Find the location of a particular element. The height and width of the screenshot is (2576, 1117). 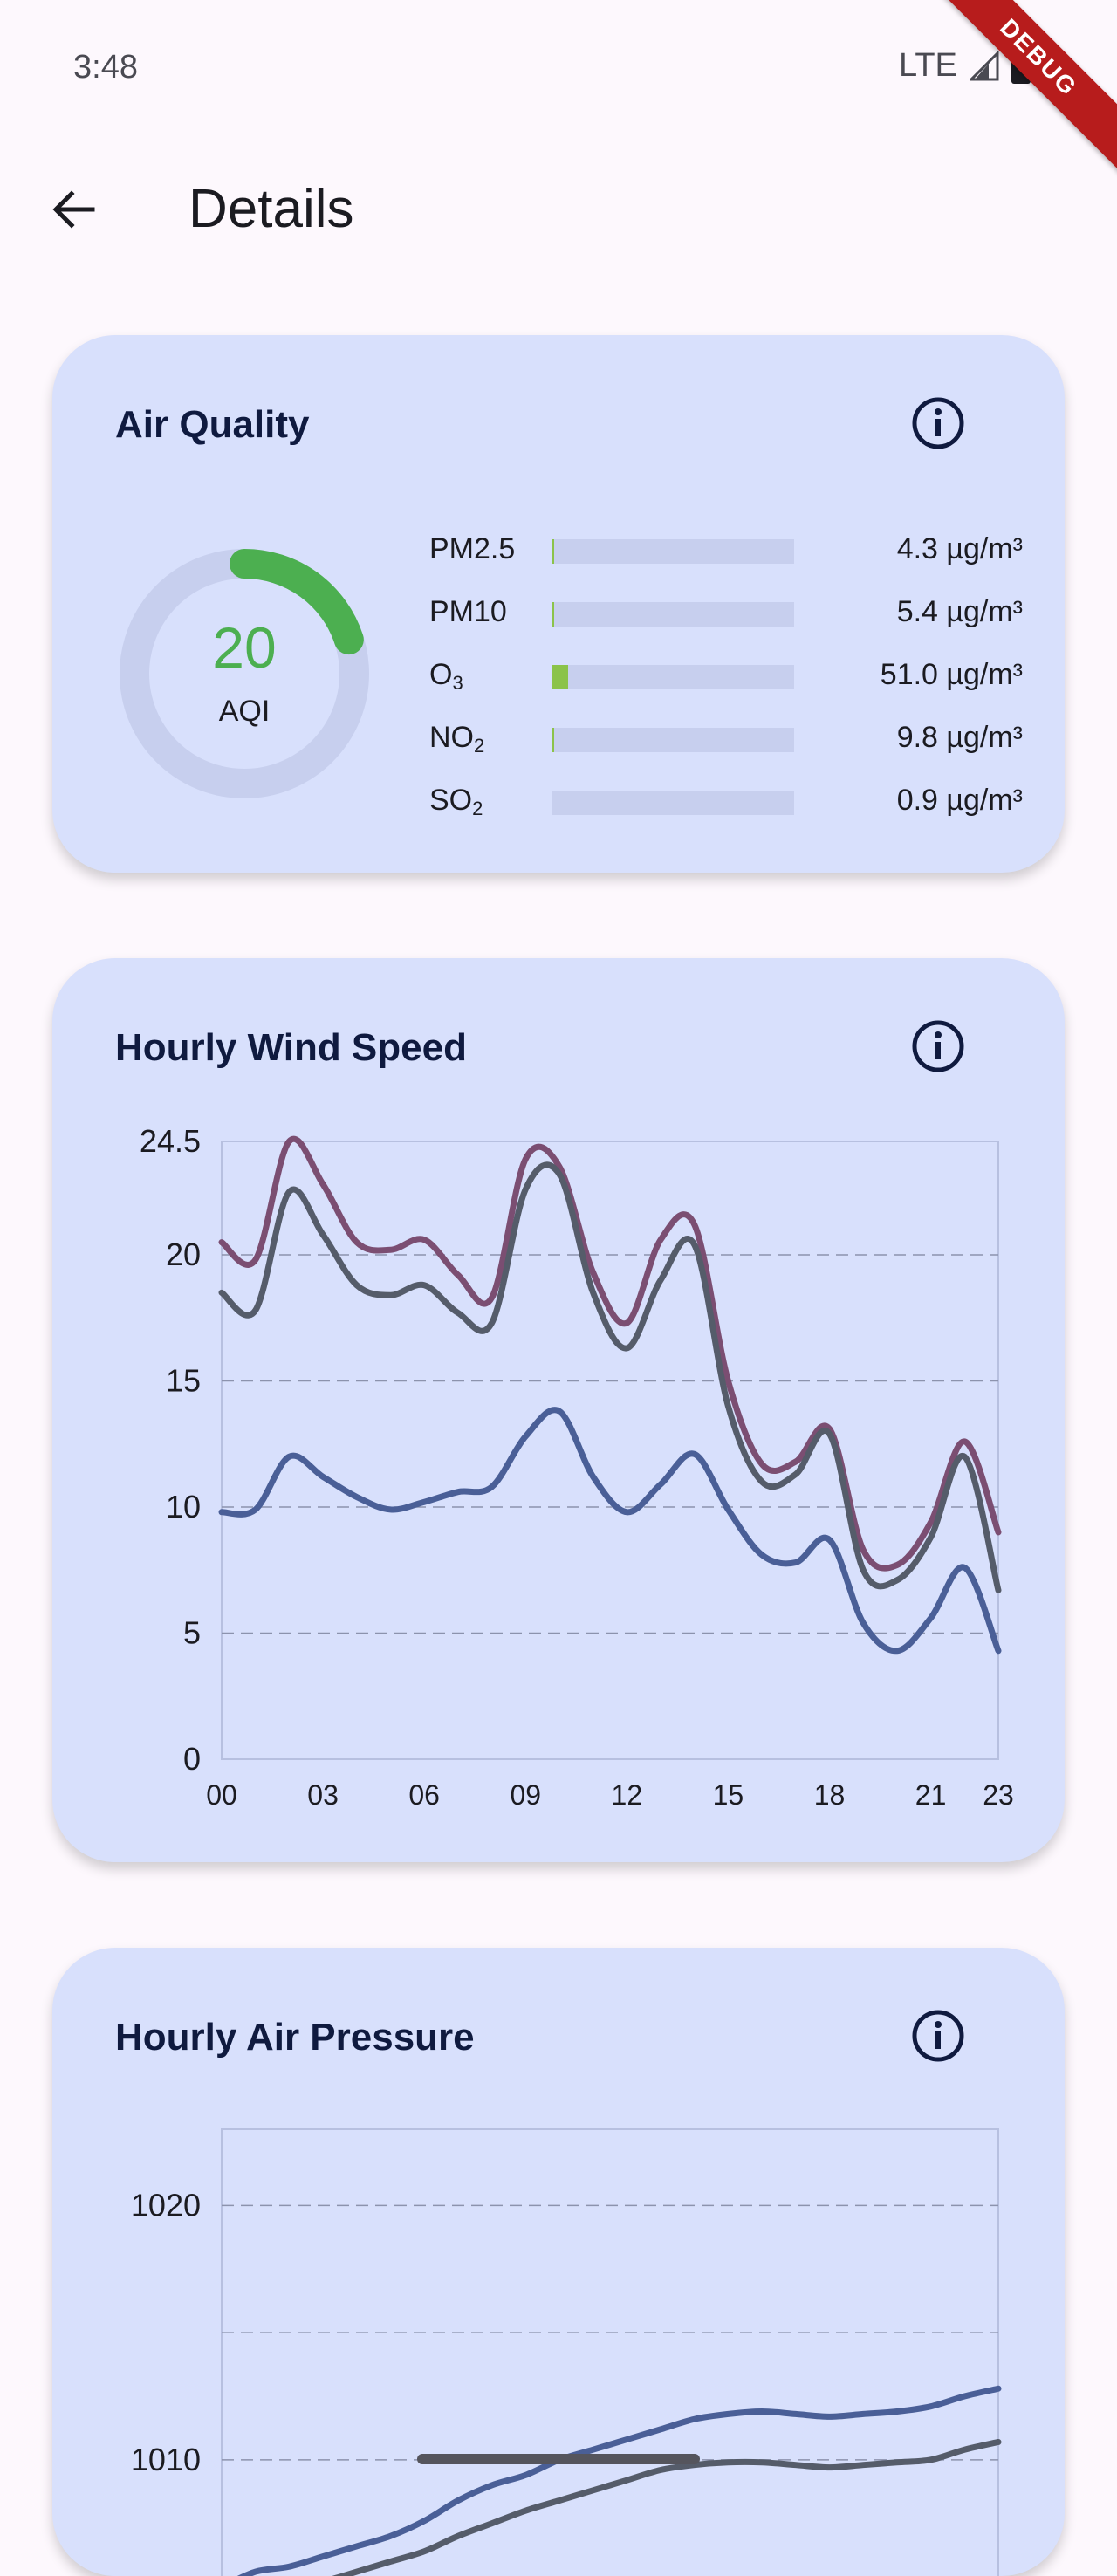

pollutant-row-pm25: PM2.5 4.3 µg/m³ is located at coordinates (726, 550).